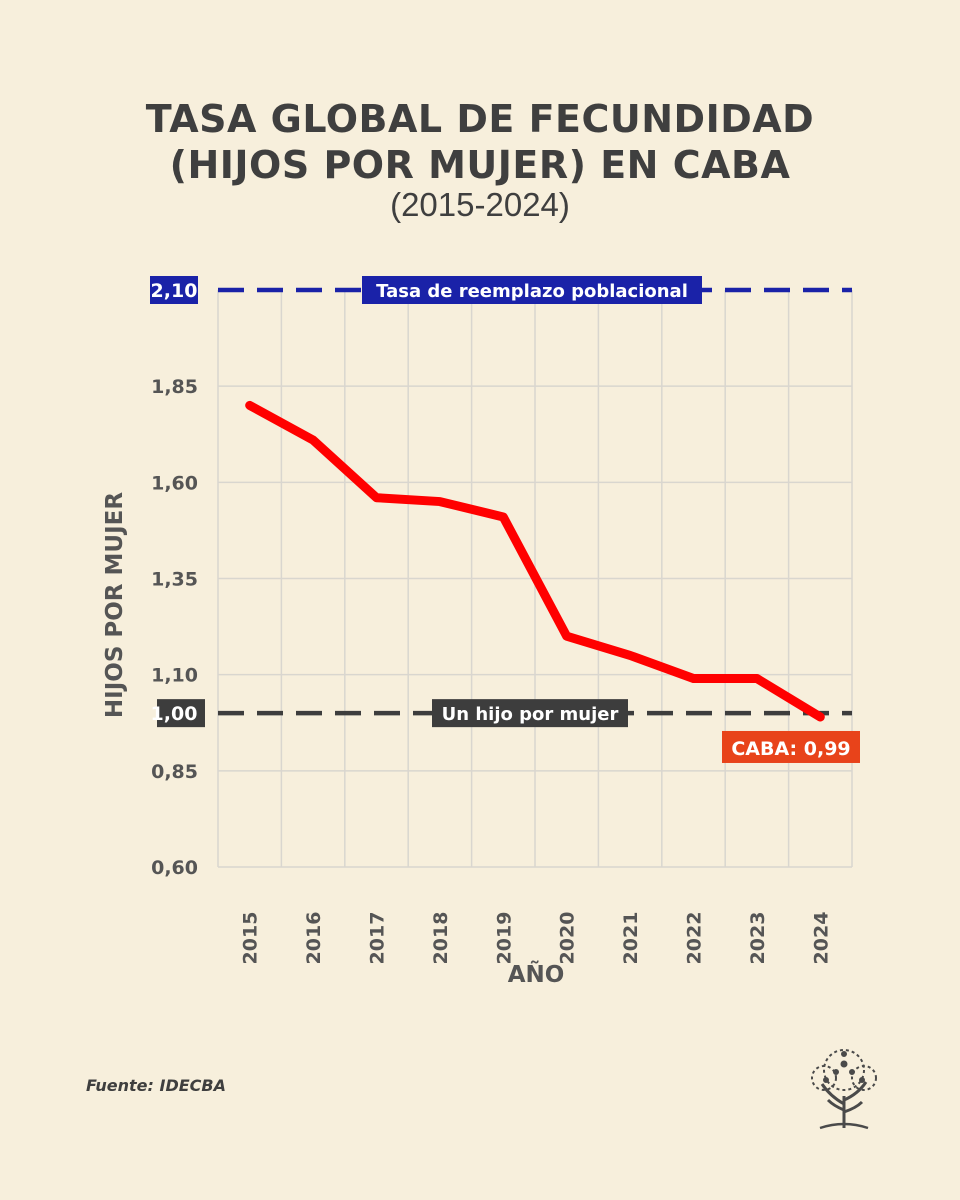  Describe the element at coordinates (174, 483) in the screenshot. I see `y-tick-label: 1,60` at that location.